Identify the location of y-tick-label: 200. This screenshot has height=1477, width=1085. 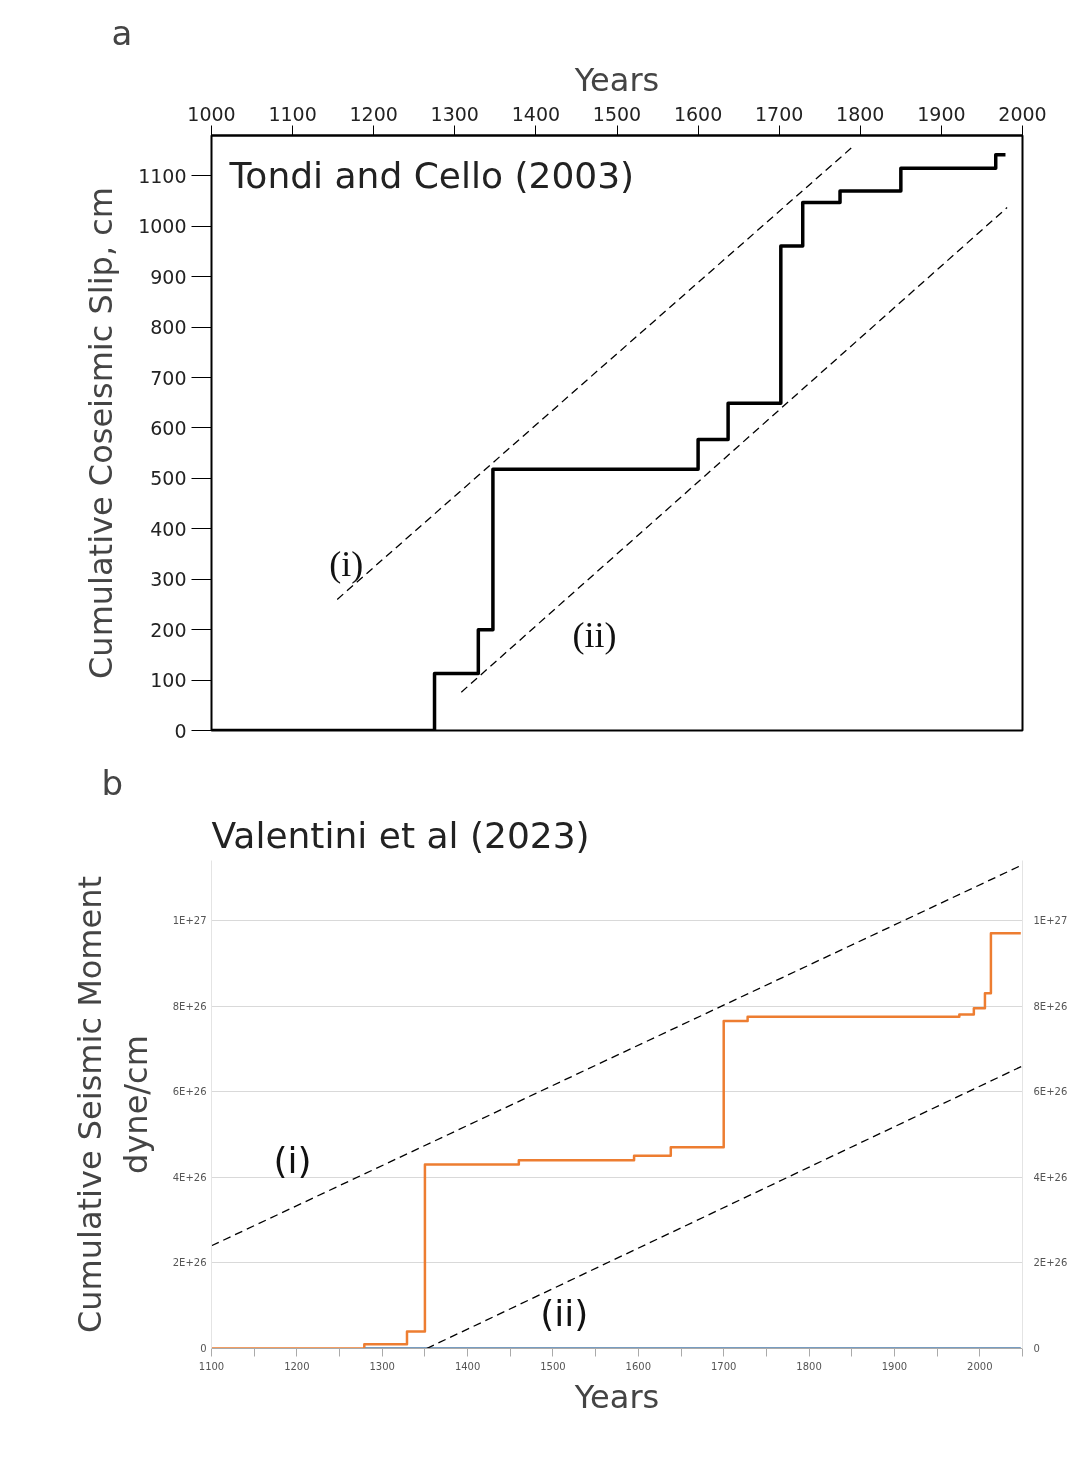
(168, 629).